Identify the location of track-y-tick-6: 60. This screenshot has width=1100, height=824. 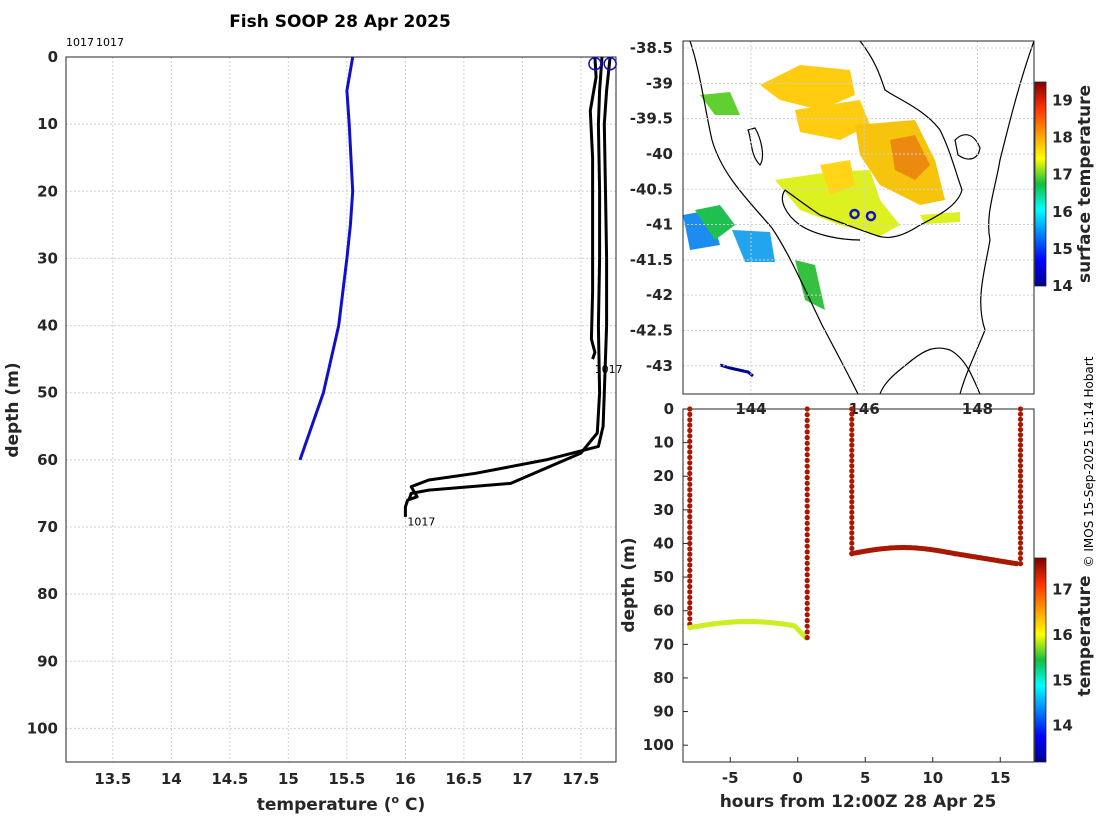
(663, 611).